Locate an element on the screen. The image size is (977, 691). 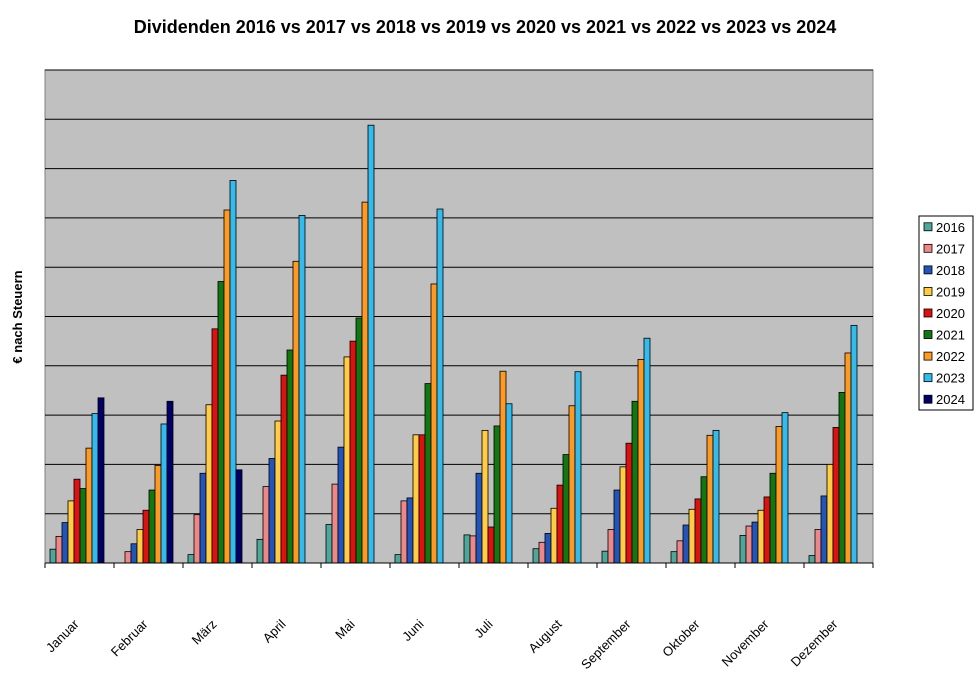
bar-2020-juli is located at coordinates (491, 545).